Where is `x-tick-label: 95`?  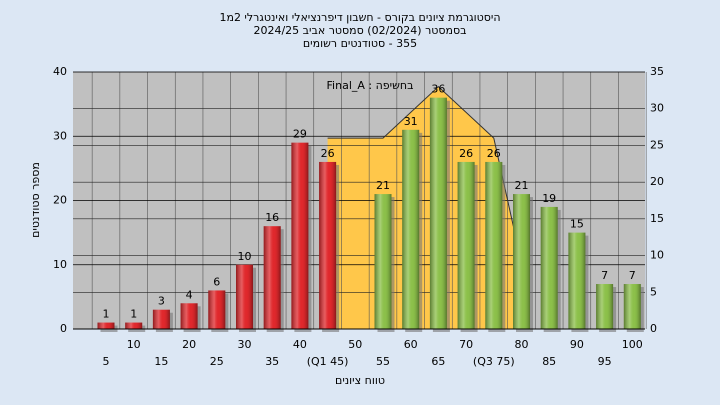
x-tick-label: 95 is located at coordinates (605, 361).